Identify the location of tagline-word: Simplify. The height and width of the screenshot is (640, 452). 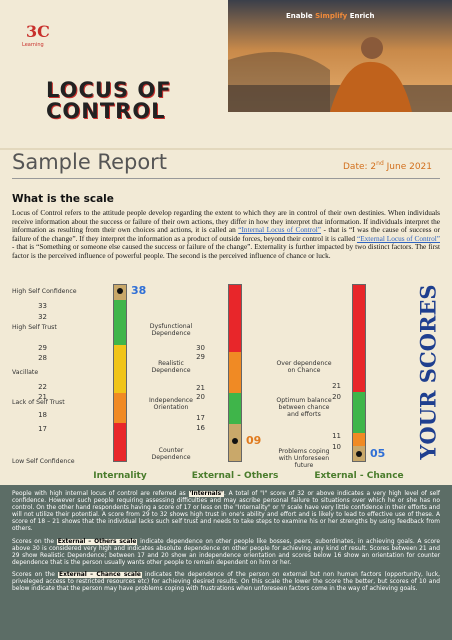
(331, 16).